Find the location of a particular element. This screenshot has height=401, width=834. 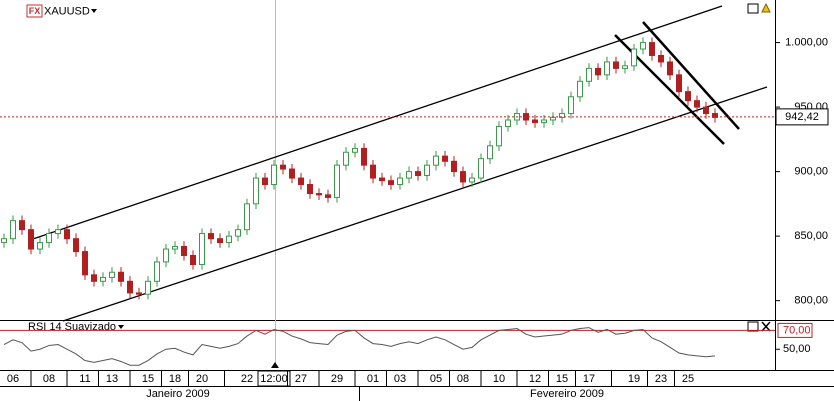

y-tick-label: 800,00 is located at coordinates (811, 301).